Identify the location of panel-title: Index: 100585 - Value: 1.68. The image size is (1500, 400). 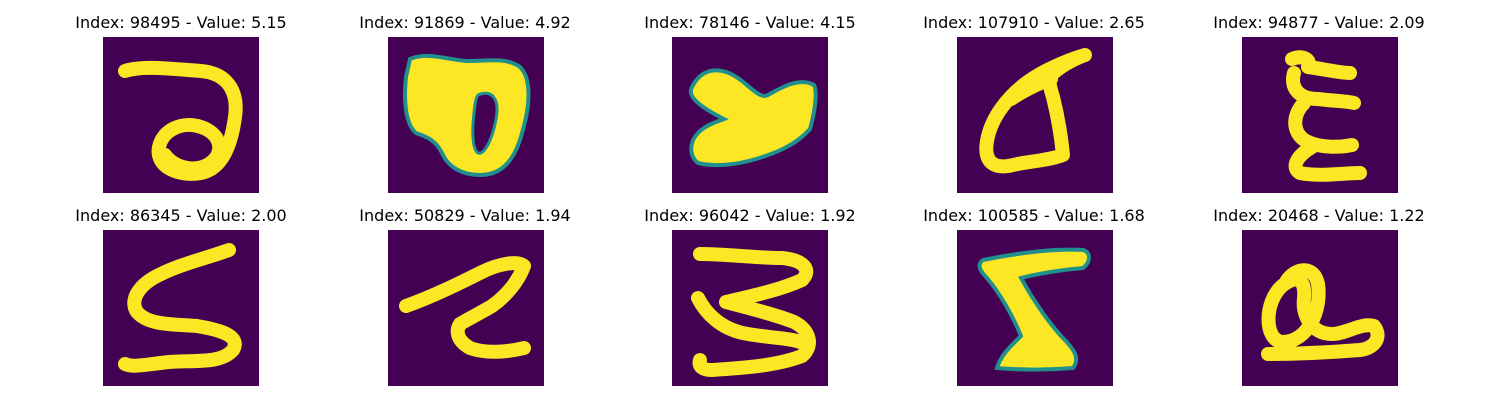
(1034, 215).